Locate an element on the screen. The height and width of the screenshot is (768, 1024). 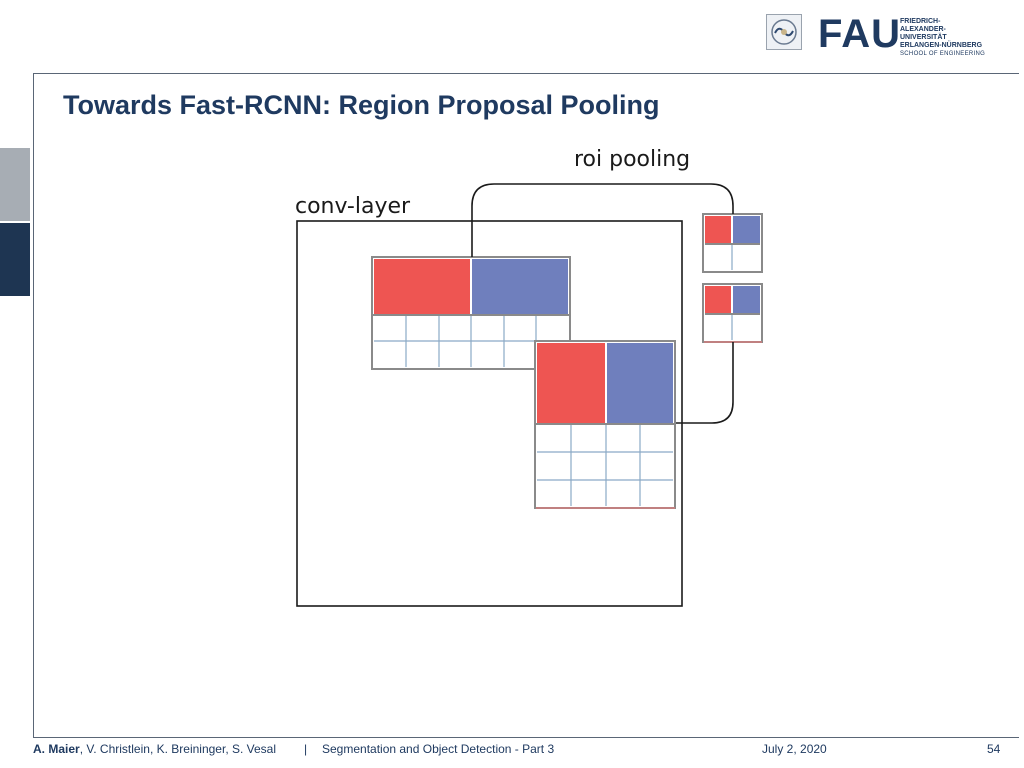
roi-pooling-bracket-side is located at coordinates (705, 383).